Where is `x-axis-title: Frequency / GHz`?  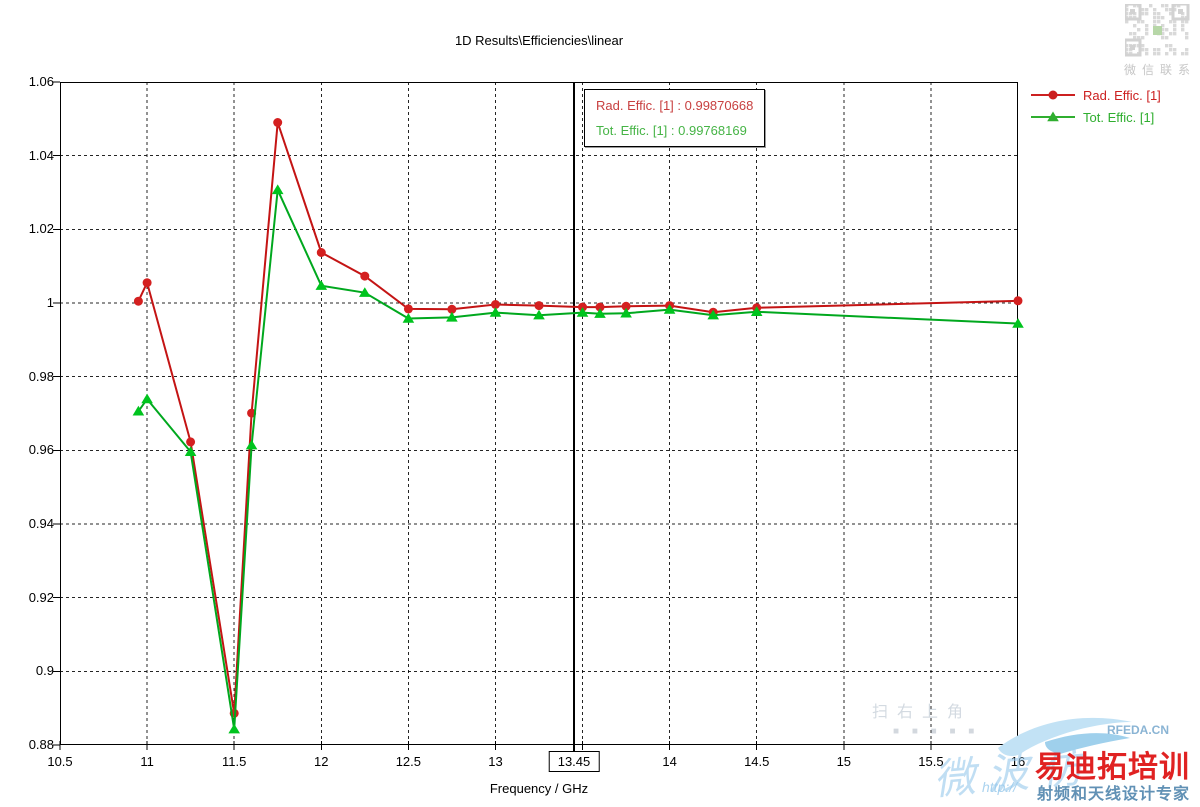
x-axis-title: Frequency / GHz is located at coordinates (539, 788).